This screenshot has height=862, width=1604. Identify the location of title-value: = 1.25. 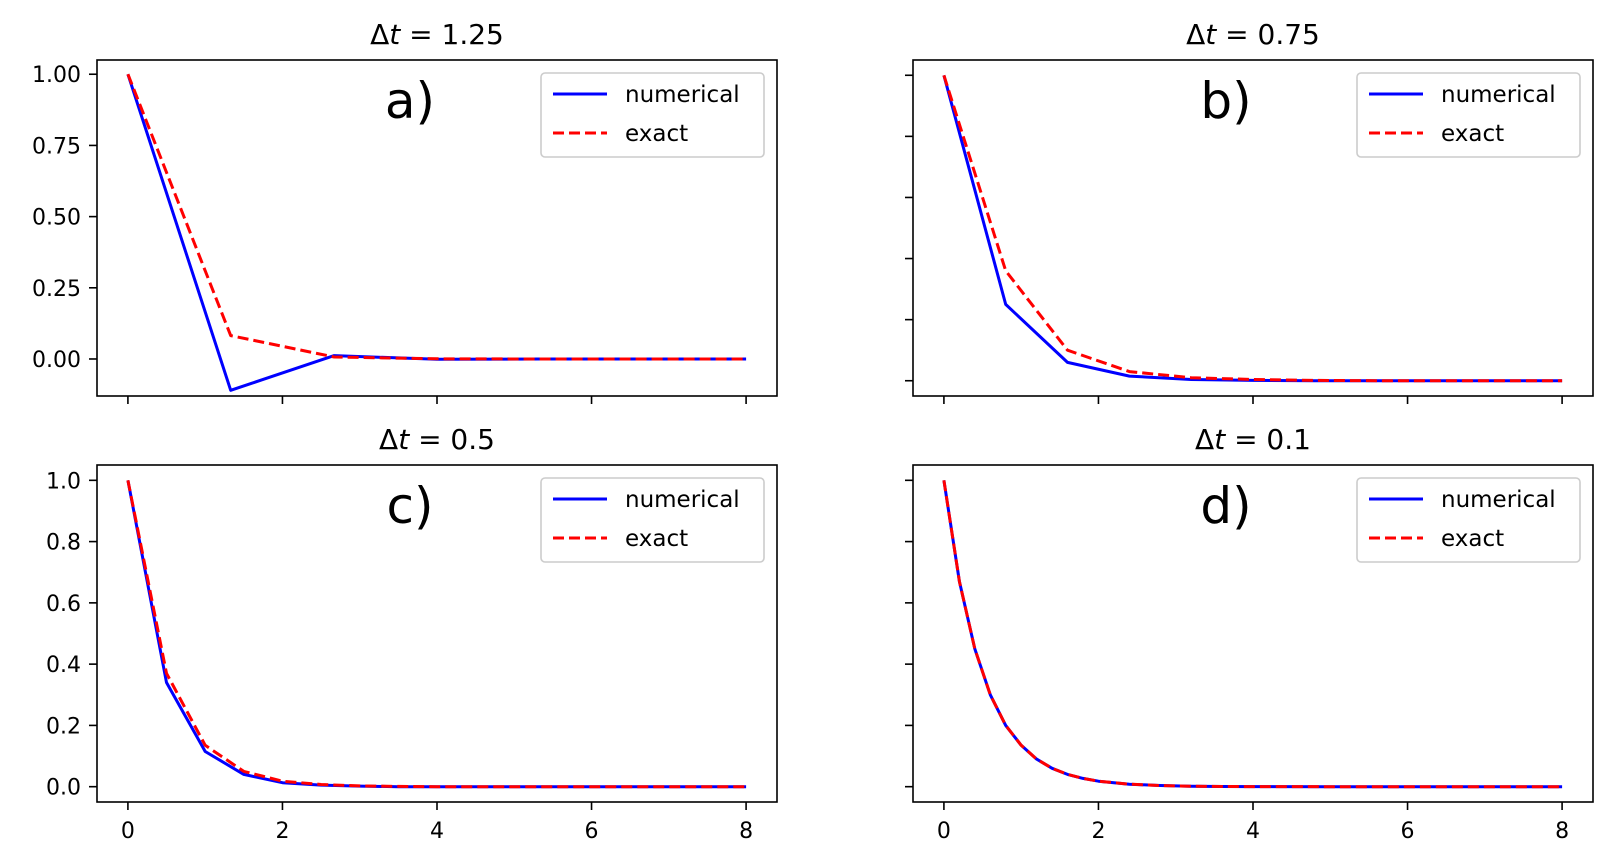
(452, 34).